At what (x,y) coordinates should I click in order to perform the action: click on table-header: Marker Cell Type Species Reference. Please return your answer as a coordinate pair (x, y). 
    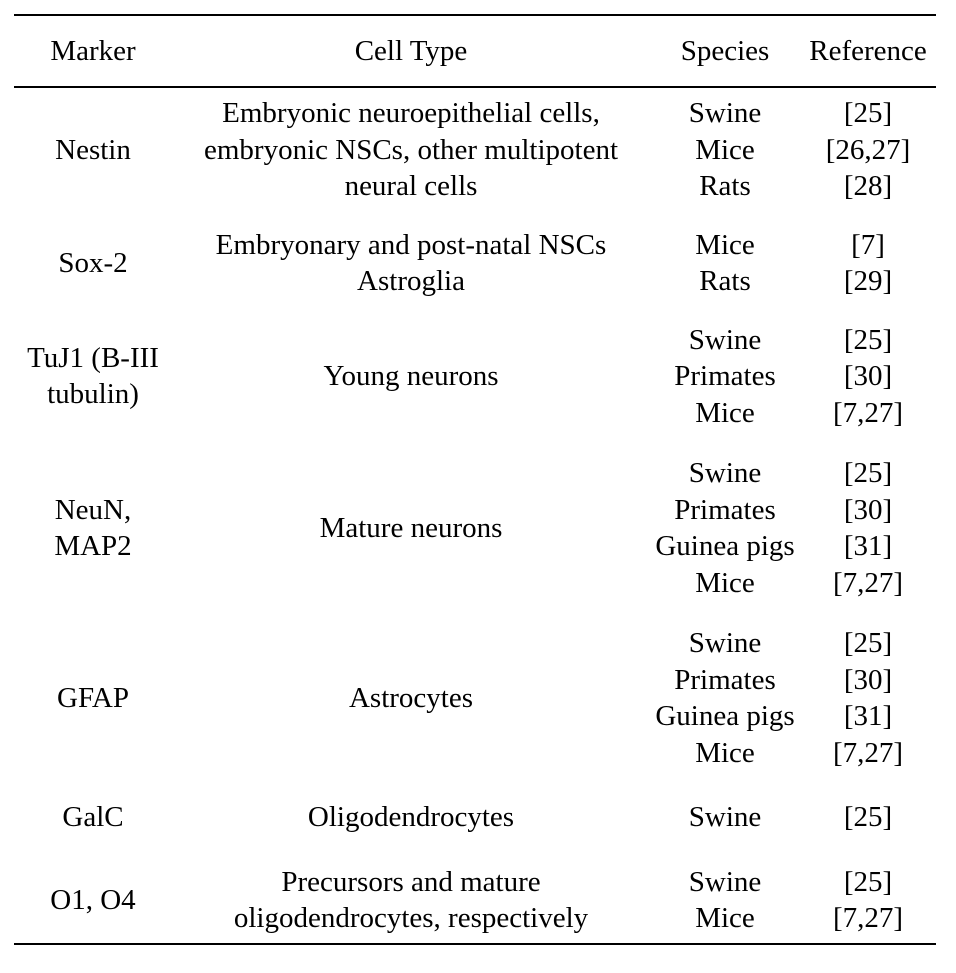
    Looking at the image, I should click on (475, 51).